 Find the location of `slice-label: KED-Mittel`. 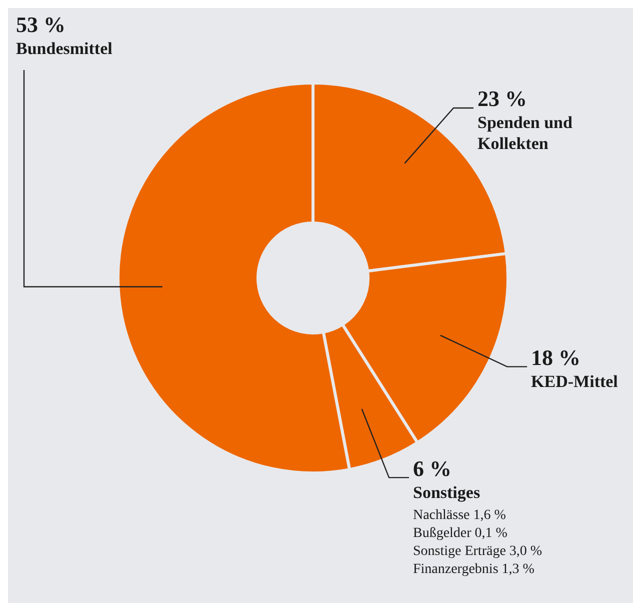

slice-label: KED-Mittel is located at coordinates (575, 381).